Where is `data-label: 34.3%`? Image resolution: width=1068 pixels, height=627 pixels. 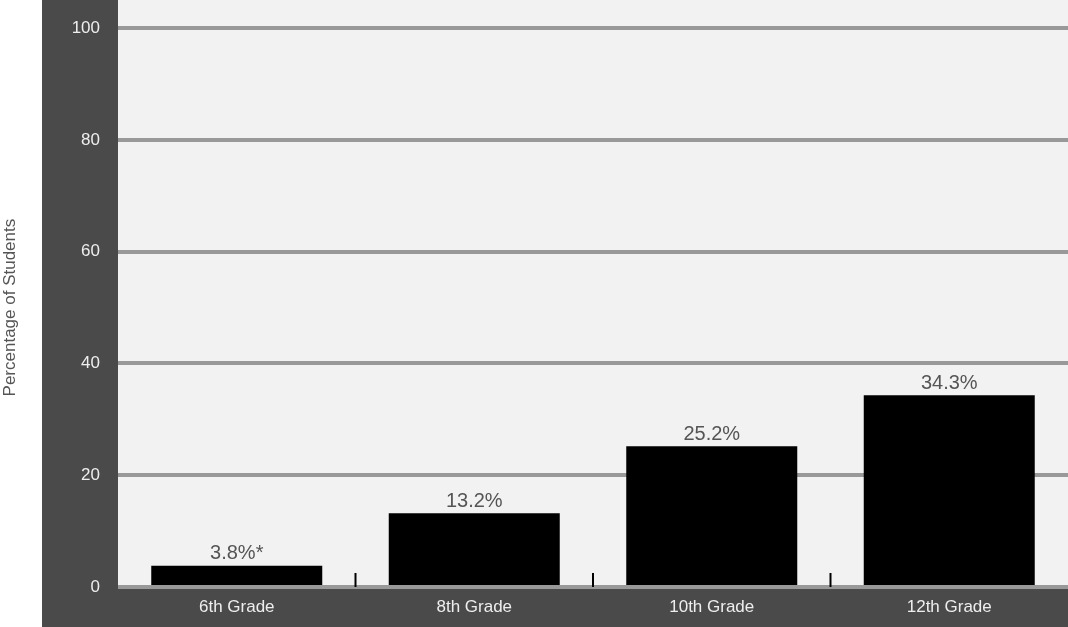
data-label: 34.3% is located at coordinates (949, 381).